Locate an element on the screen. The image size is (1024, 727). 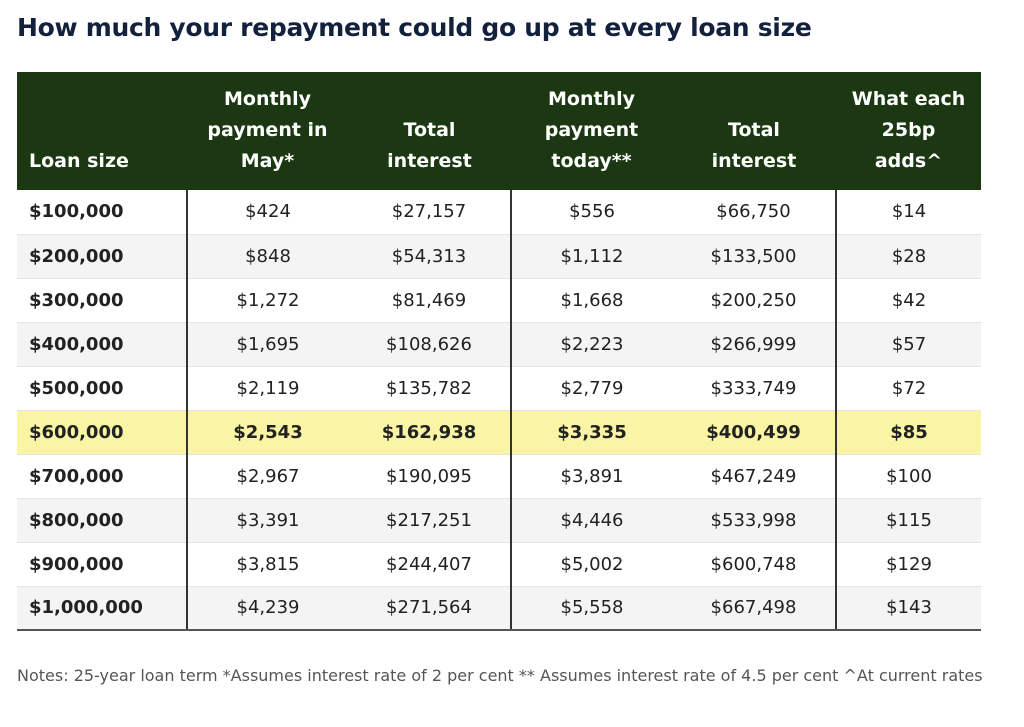
monthly-payment-today-cell: $5,558 is located at coordinates (591, 608).